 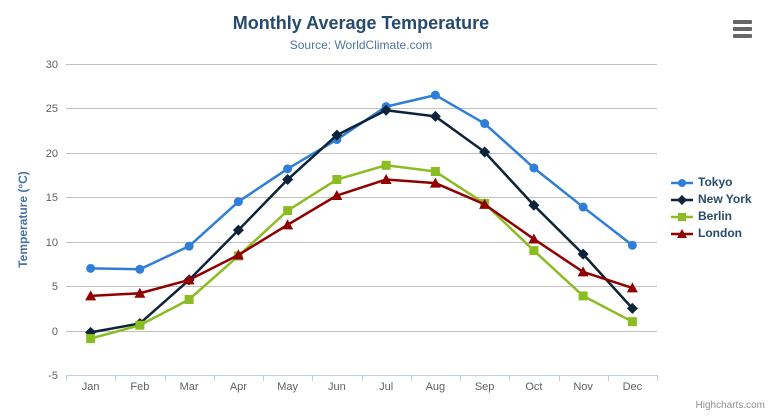 I want to click on legend-symbol-berlin, so click(x=682, y=216).